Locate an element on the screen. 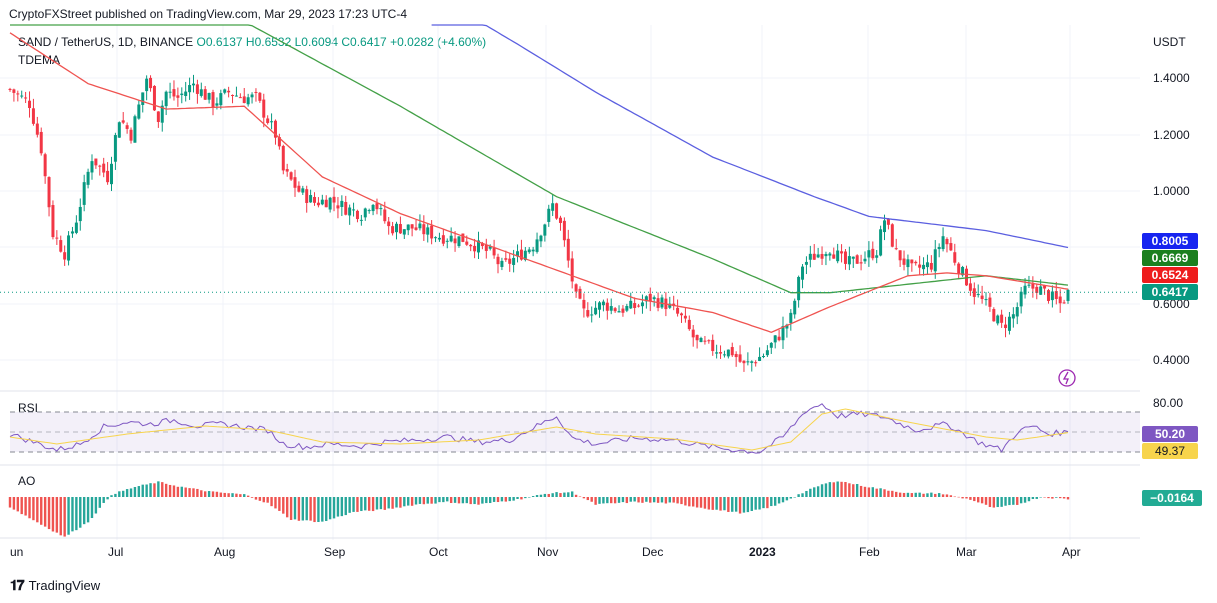 The height and width of the screenshot is (603, 1217). power-icon is located at coordinates (1067, 378).